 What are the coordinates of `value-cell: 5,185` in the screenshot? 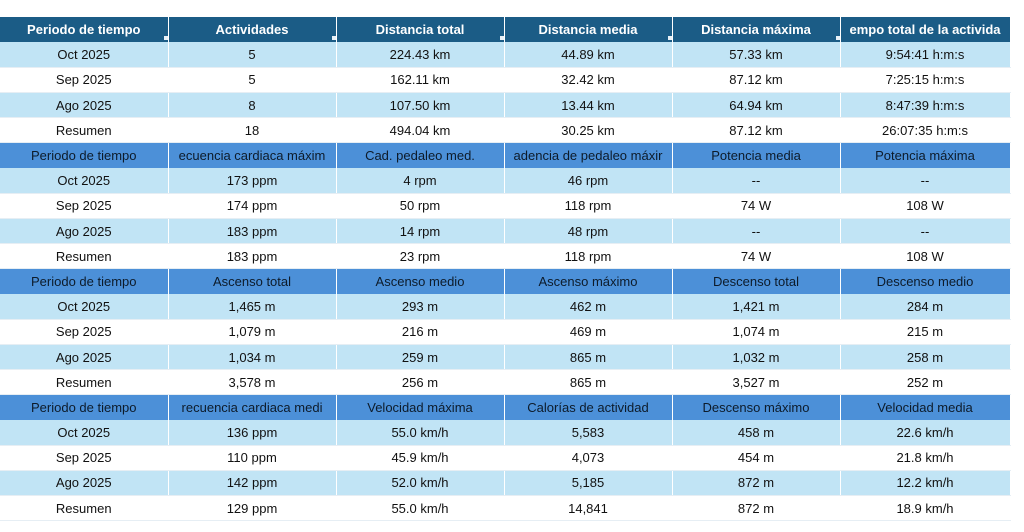 It's located at (588, 483).